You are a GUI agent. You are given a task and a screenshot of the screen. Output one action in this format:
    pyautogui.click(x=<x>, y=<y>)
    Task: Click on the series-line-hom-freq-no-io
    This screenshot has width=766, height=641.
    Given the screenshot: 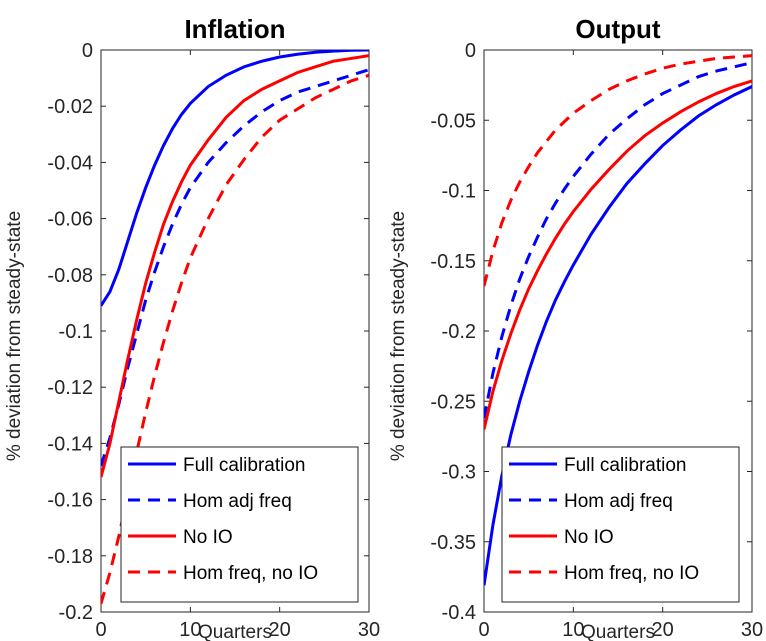 What is the action you would take?
    pyautogui.click(x=618, y=170)
    